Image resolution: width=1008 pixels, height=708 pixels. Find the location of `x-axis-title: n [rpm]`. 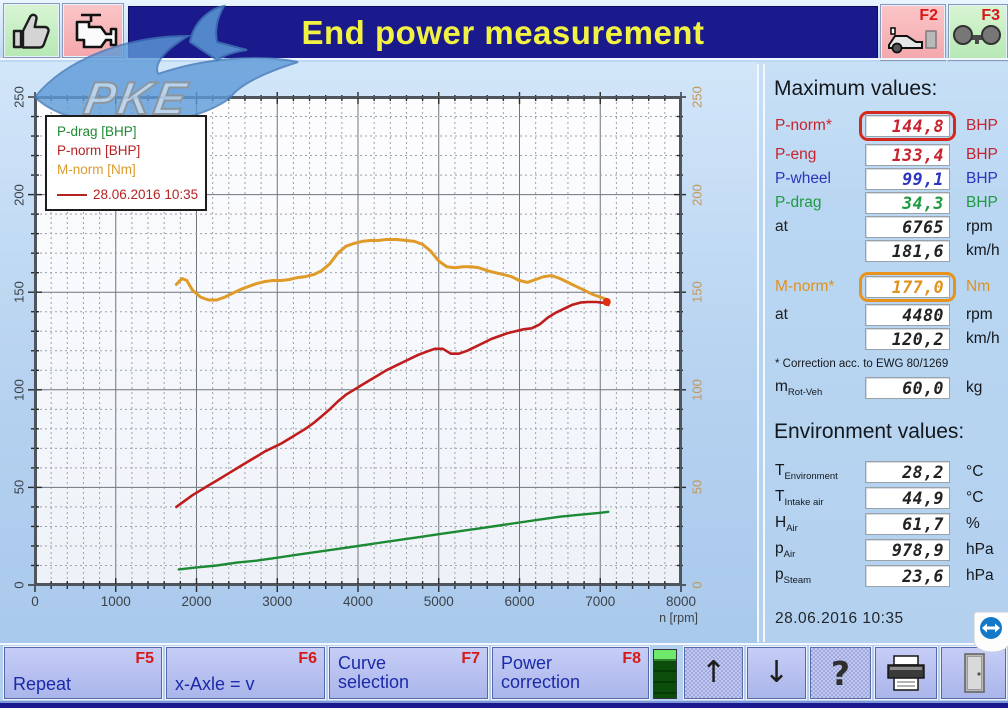

x-axis-title: n [rpm] is located at coordinates (678, 618).